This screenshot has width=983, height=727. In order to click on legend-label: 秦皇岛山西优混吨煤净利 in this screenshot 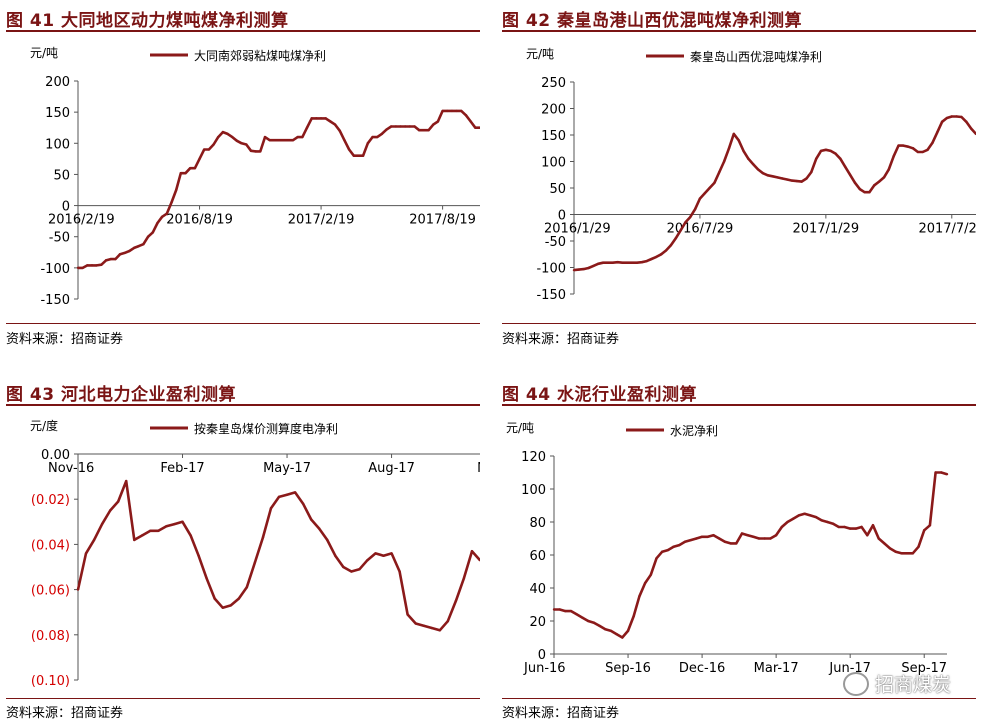, I will do `click(756, 56)`.